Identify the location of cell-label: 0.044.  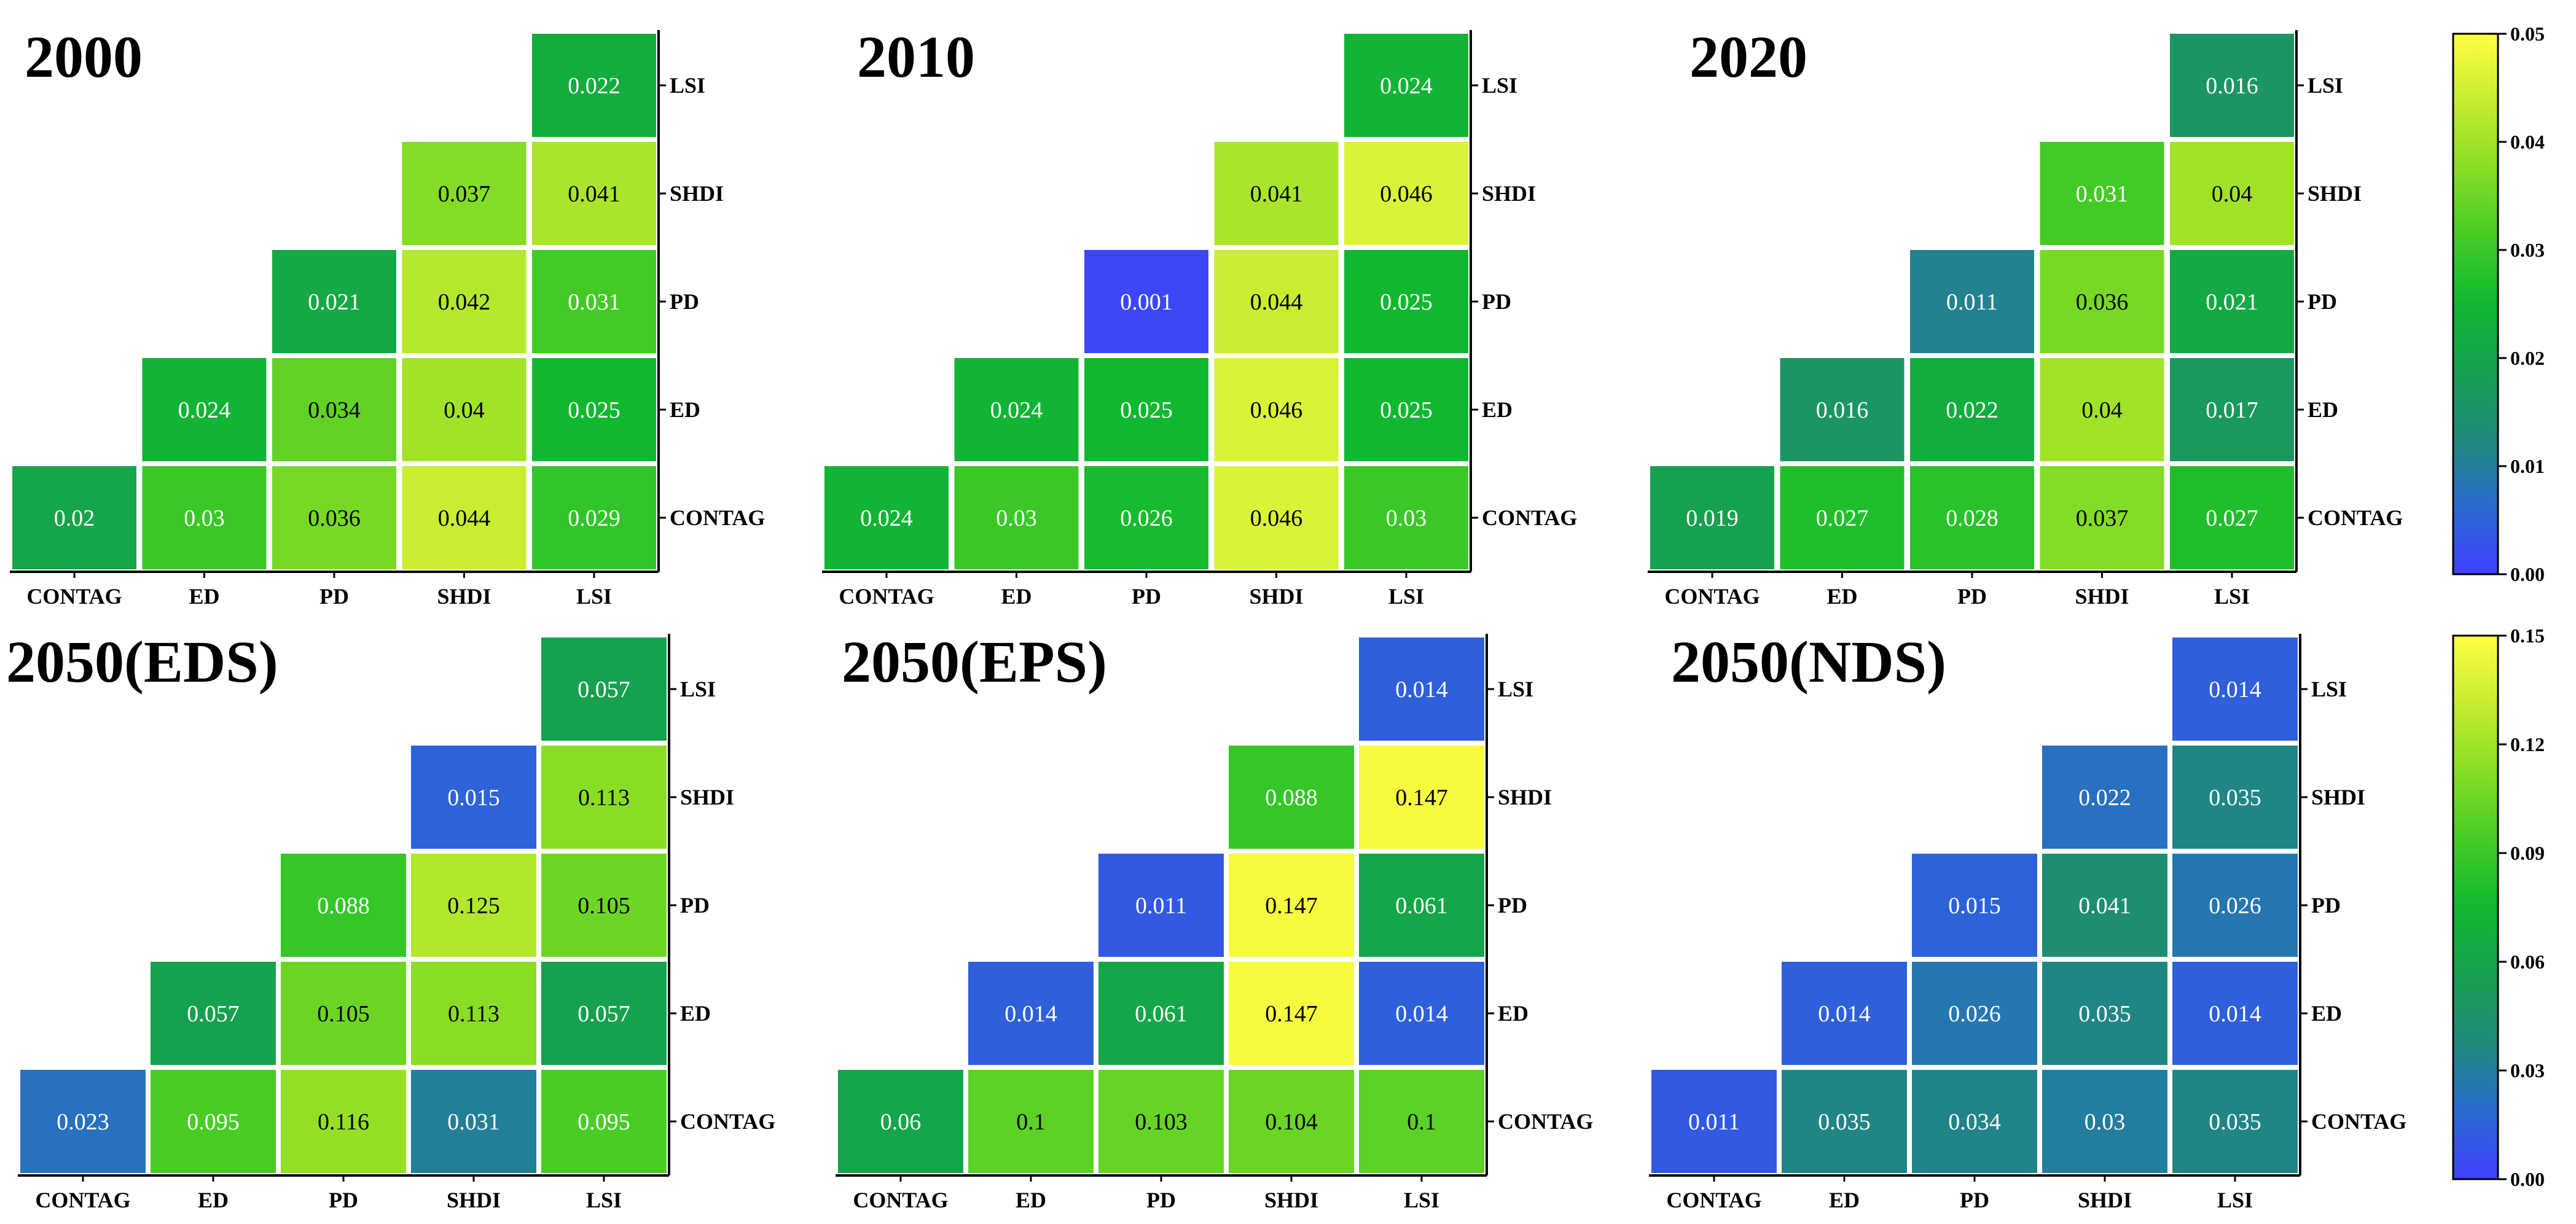
(464, 518).